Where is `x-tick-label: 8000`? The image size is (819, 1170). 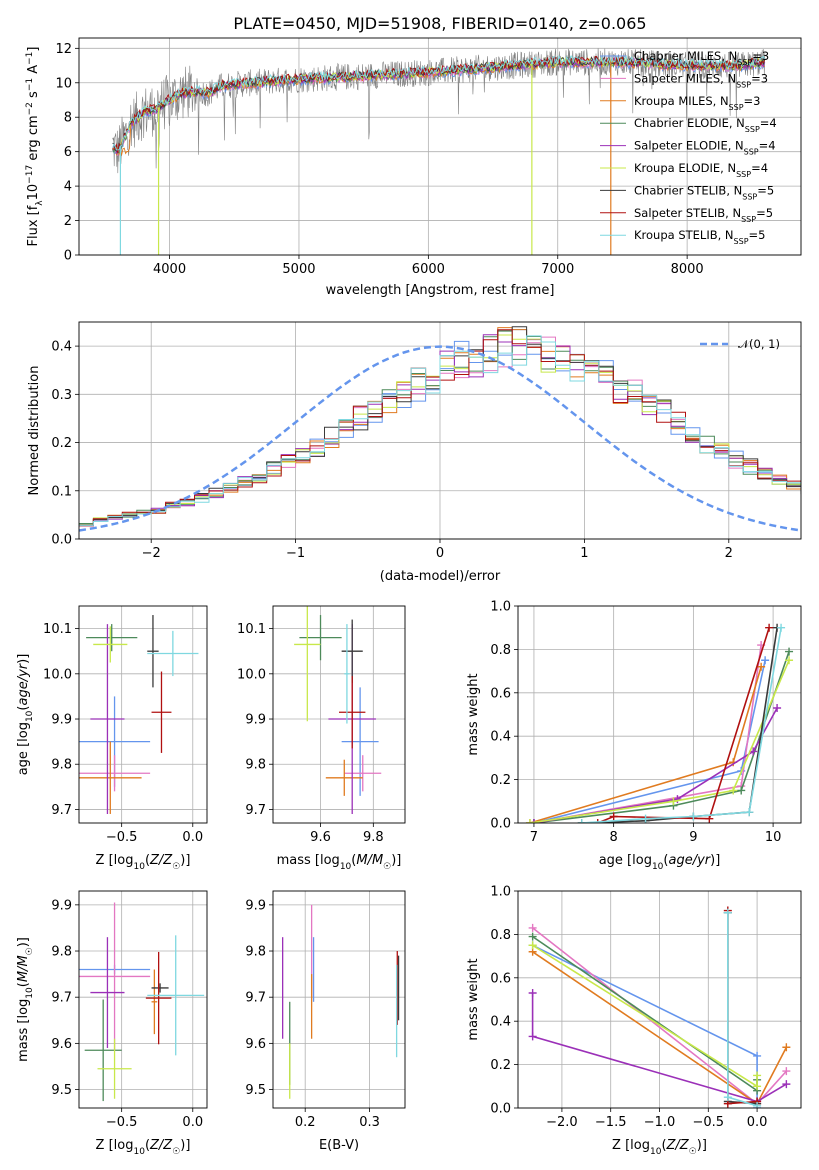 x-tick-label: 8000 is located at coordinates (687, 269).